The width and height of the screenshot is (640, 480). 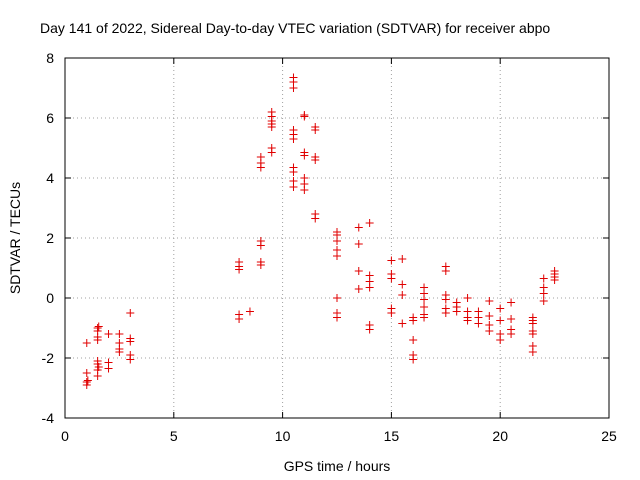 I want to click on x-tick-label: 15, so click(x=392, y=436).